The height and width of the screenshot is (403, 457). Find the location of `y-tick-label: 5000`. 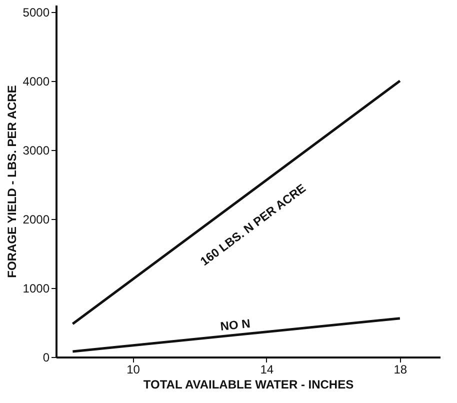

y-tick-label: 5000 is located at coordinates (36, 12).